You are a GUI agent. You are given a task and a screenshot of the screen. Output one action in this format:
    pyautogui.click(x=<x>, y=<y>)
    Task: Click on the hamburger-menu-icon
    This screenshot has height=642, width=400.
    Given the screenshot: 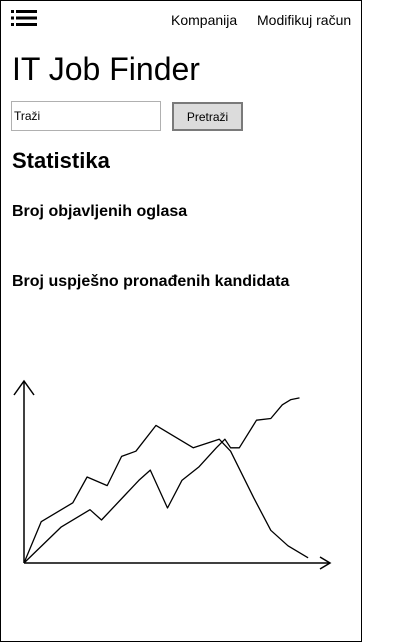 What is the action you would take?
    pyautogui.click(x=24, y=18)
    